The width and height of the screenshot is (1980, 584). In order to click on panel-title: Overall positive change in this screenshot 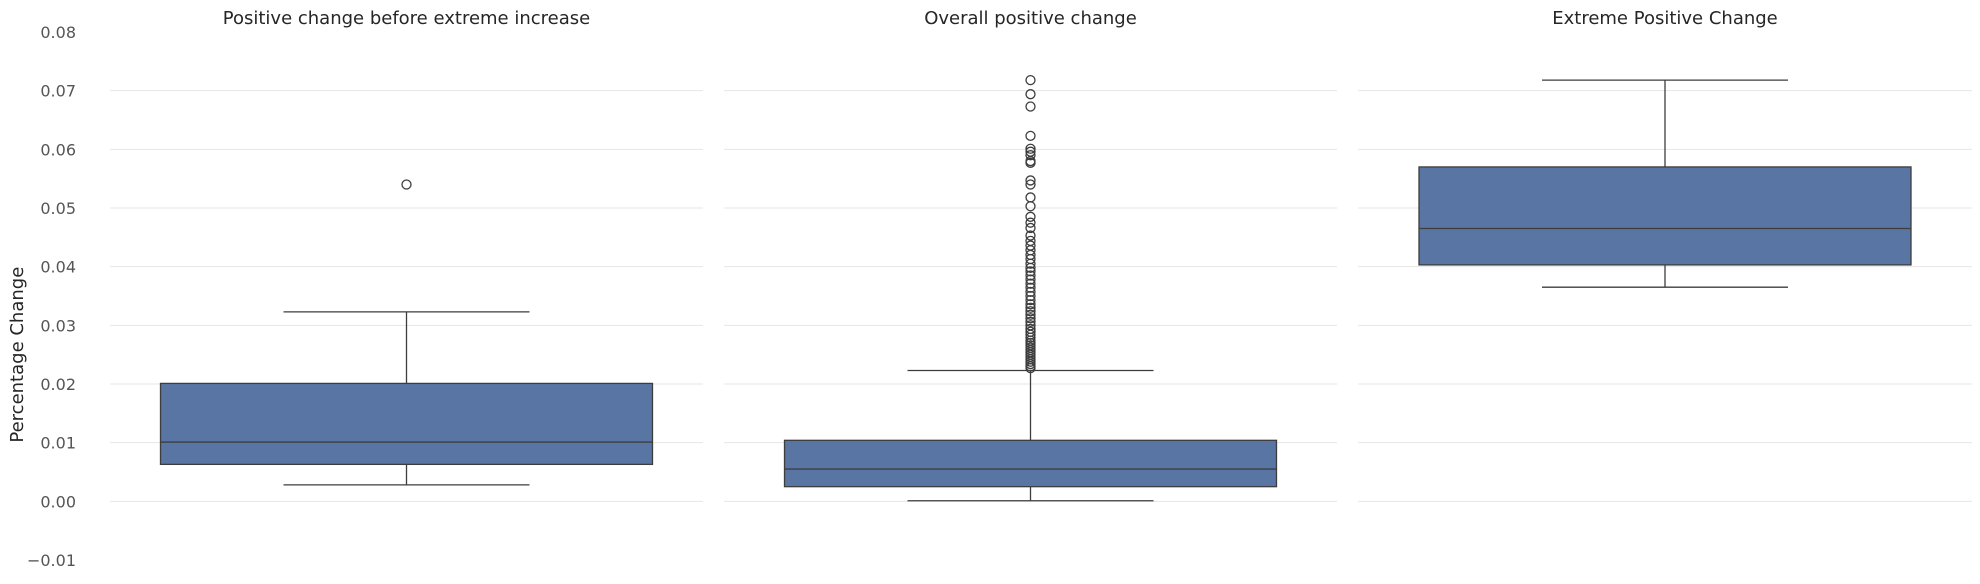, I will do `click(1030, 18)`.